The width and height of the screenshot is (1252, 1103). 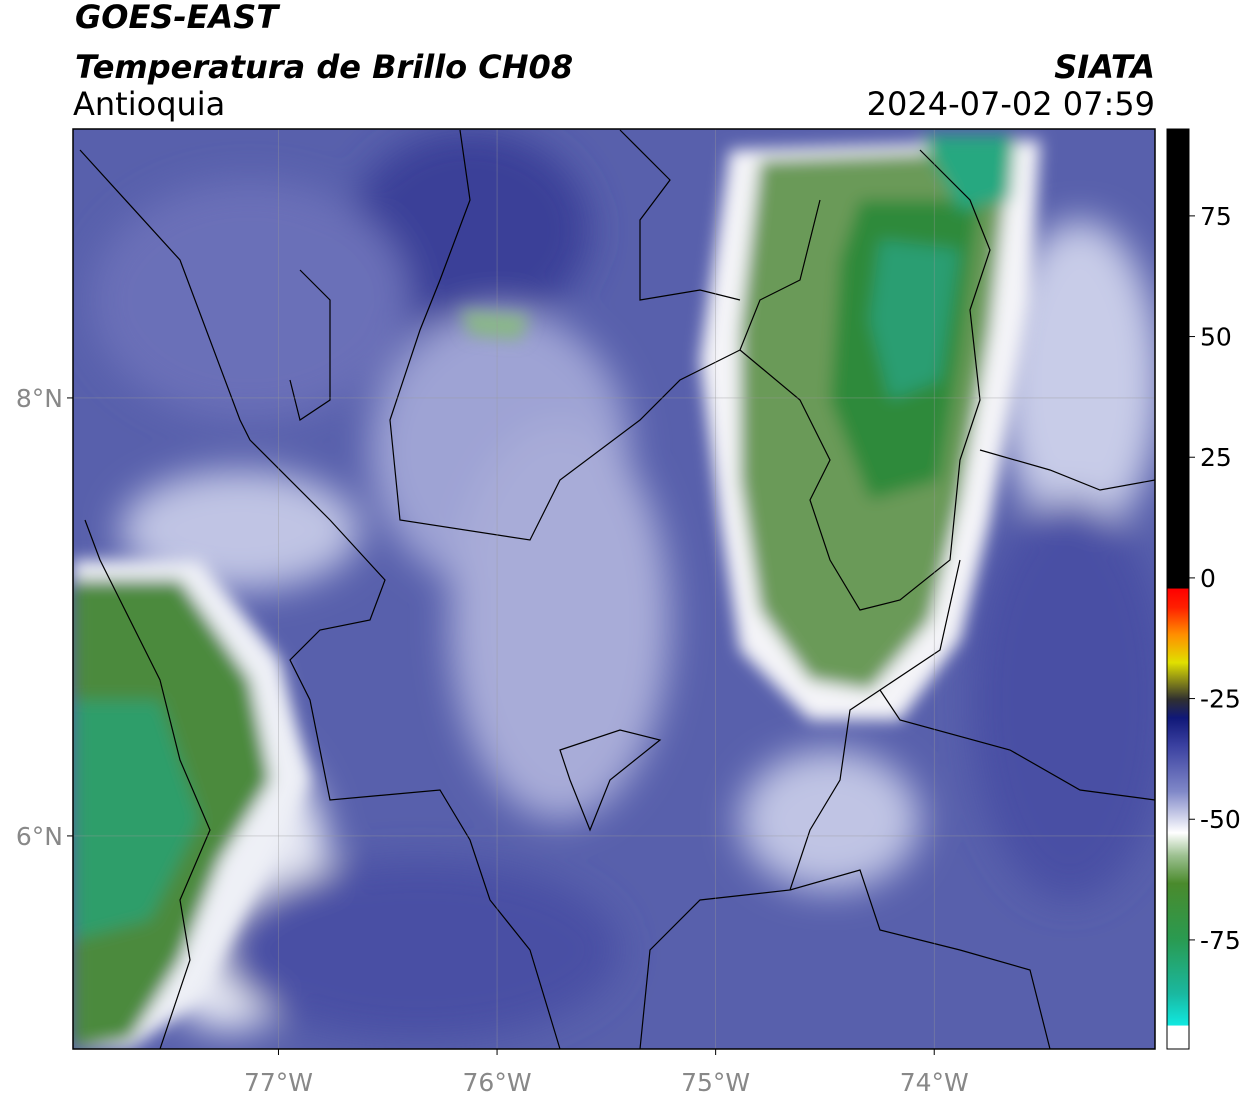 I want to click on y-tick-label: 6°N, so click(x=39, y=836).